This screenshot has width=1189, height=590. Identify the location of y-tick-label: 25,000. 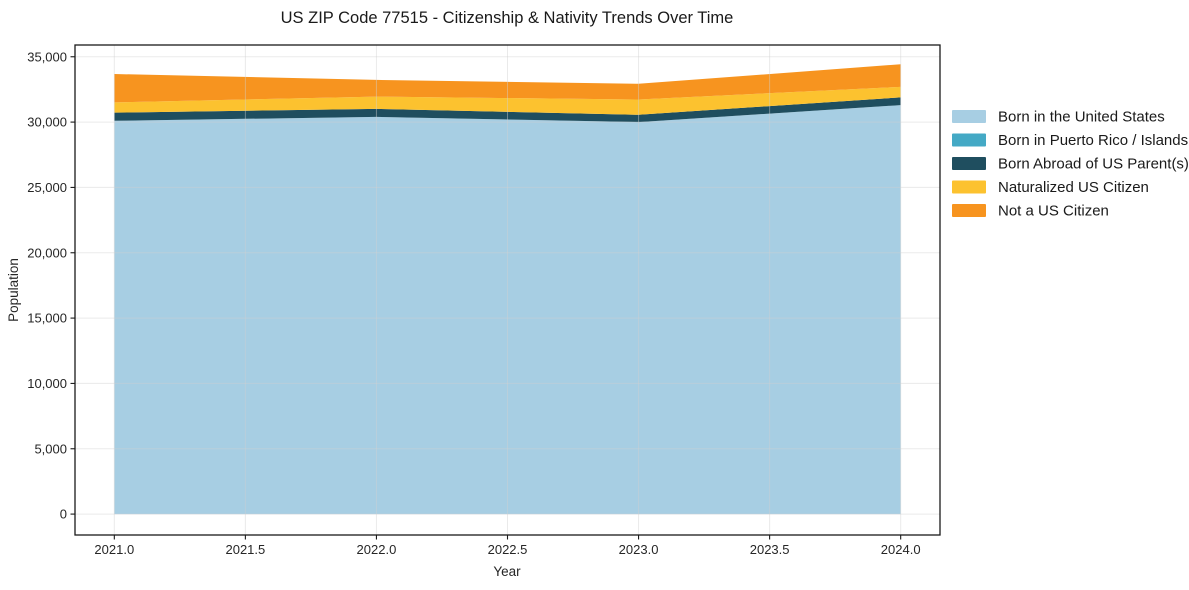
(47, 187).